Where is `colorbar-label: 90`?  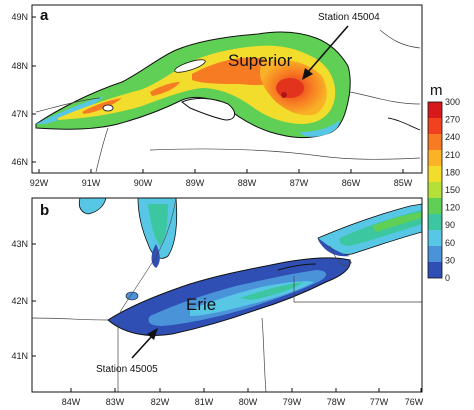 colorbar-label: 90 is located at coordinates (450, 225).